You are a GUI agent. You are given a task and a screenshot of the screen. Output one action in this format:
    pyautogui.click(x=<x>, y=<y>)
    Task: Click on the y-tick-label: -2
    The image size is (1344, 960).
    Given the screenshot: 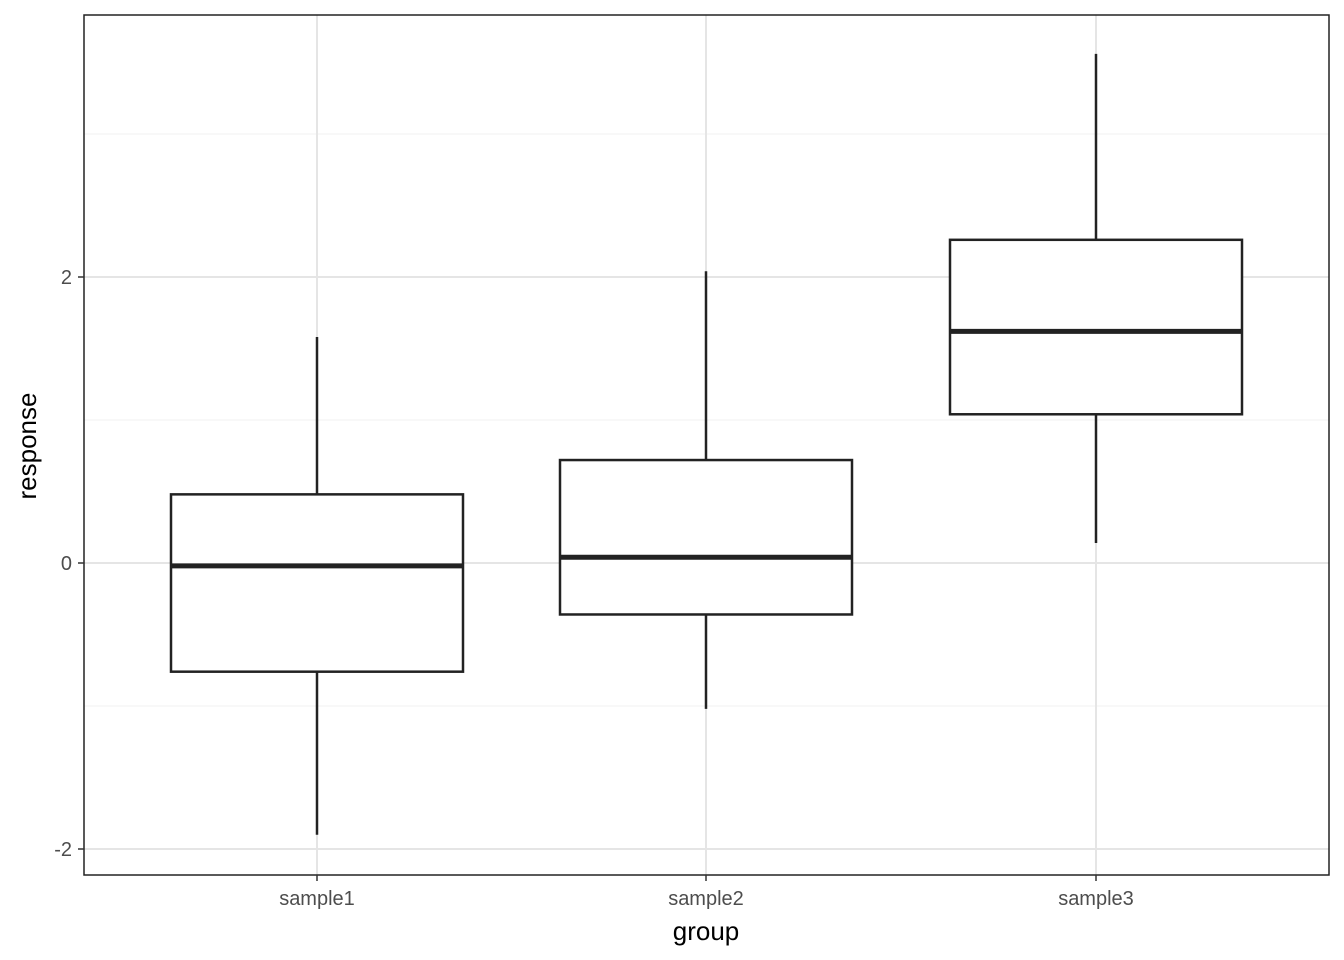 What is the action you would take?
    pyautogui.click(x=63, y=850)
    